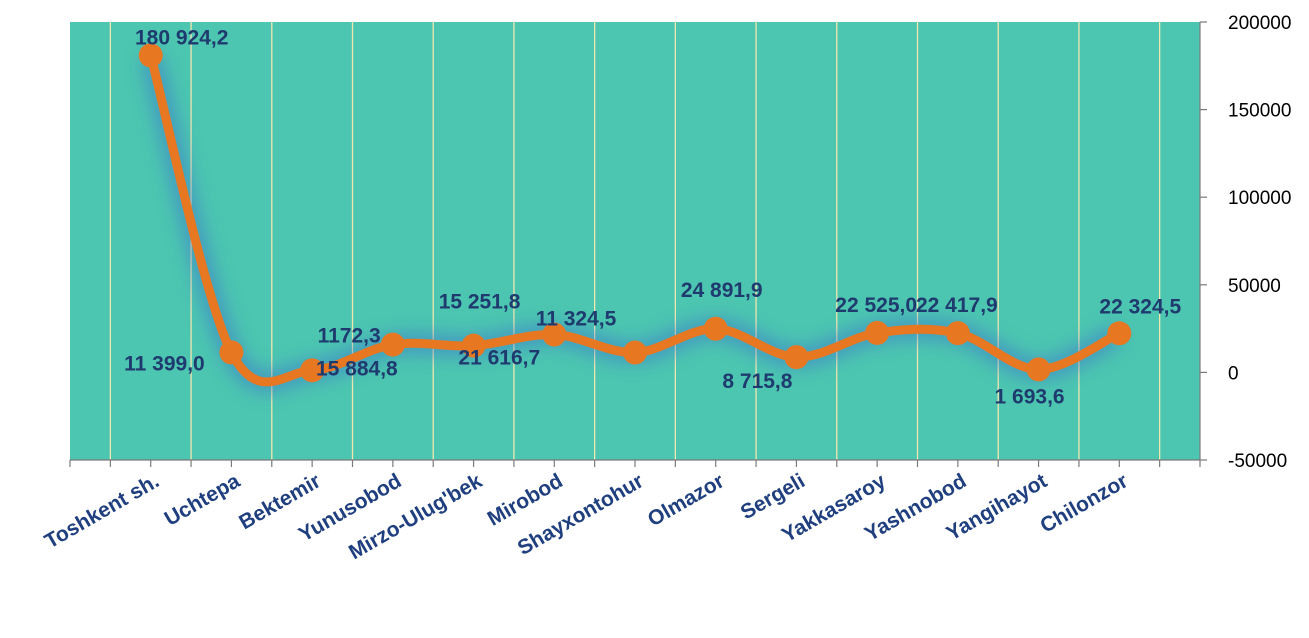 This screenshot has height=638, width=1309. What do you see at coordinates (757, 381) in the screenshot?
I see `data-label: 8 715,8` at bounding box center [757, 381].